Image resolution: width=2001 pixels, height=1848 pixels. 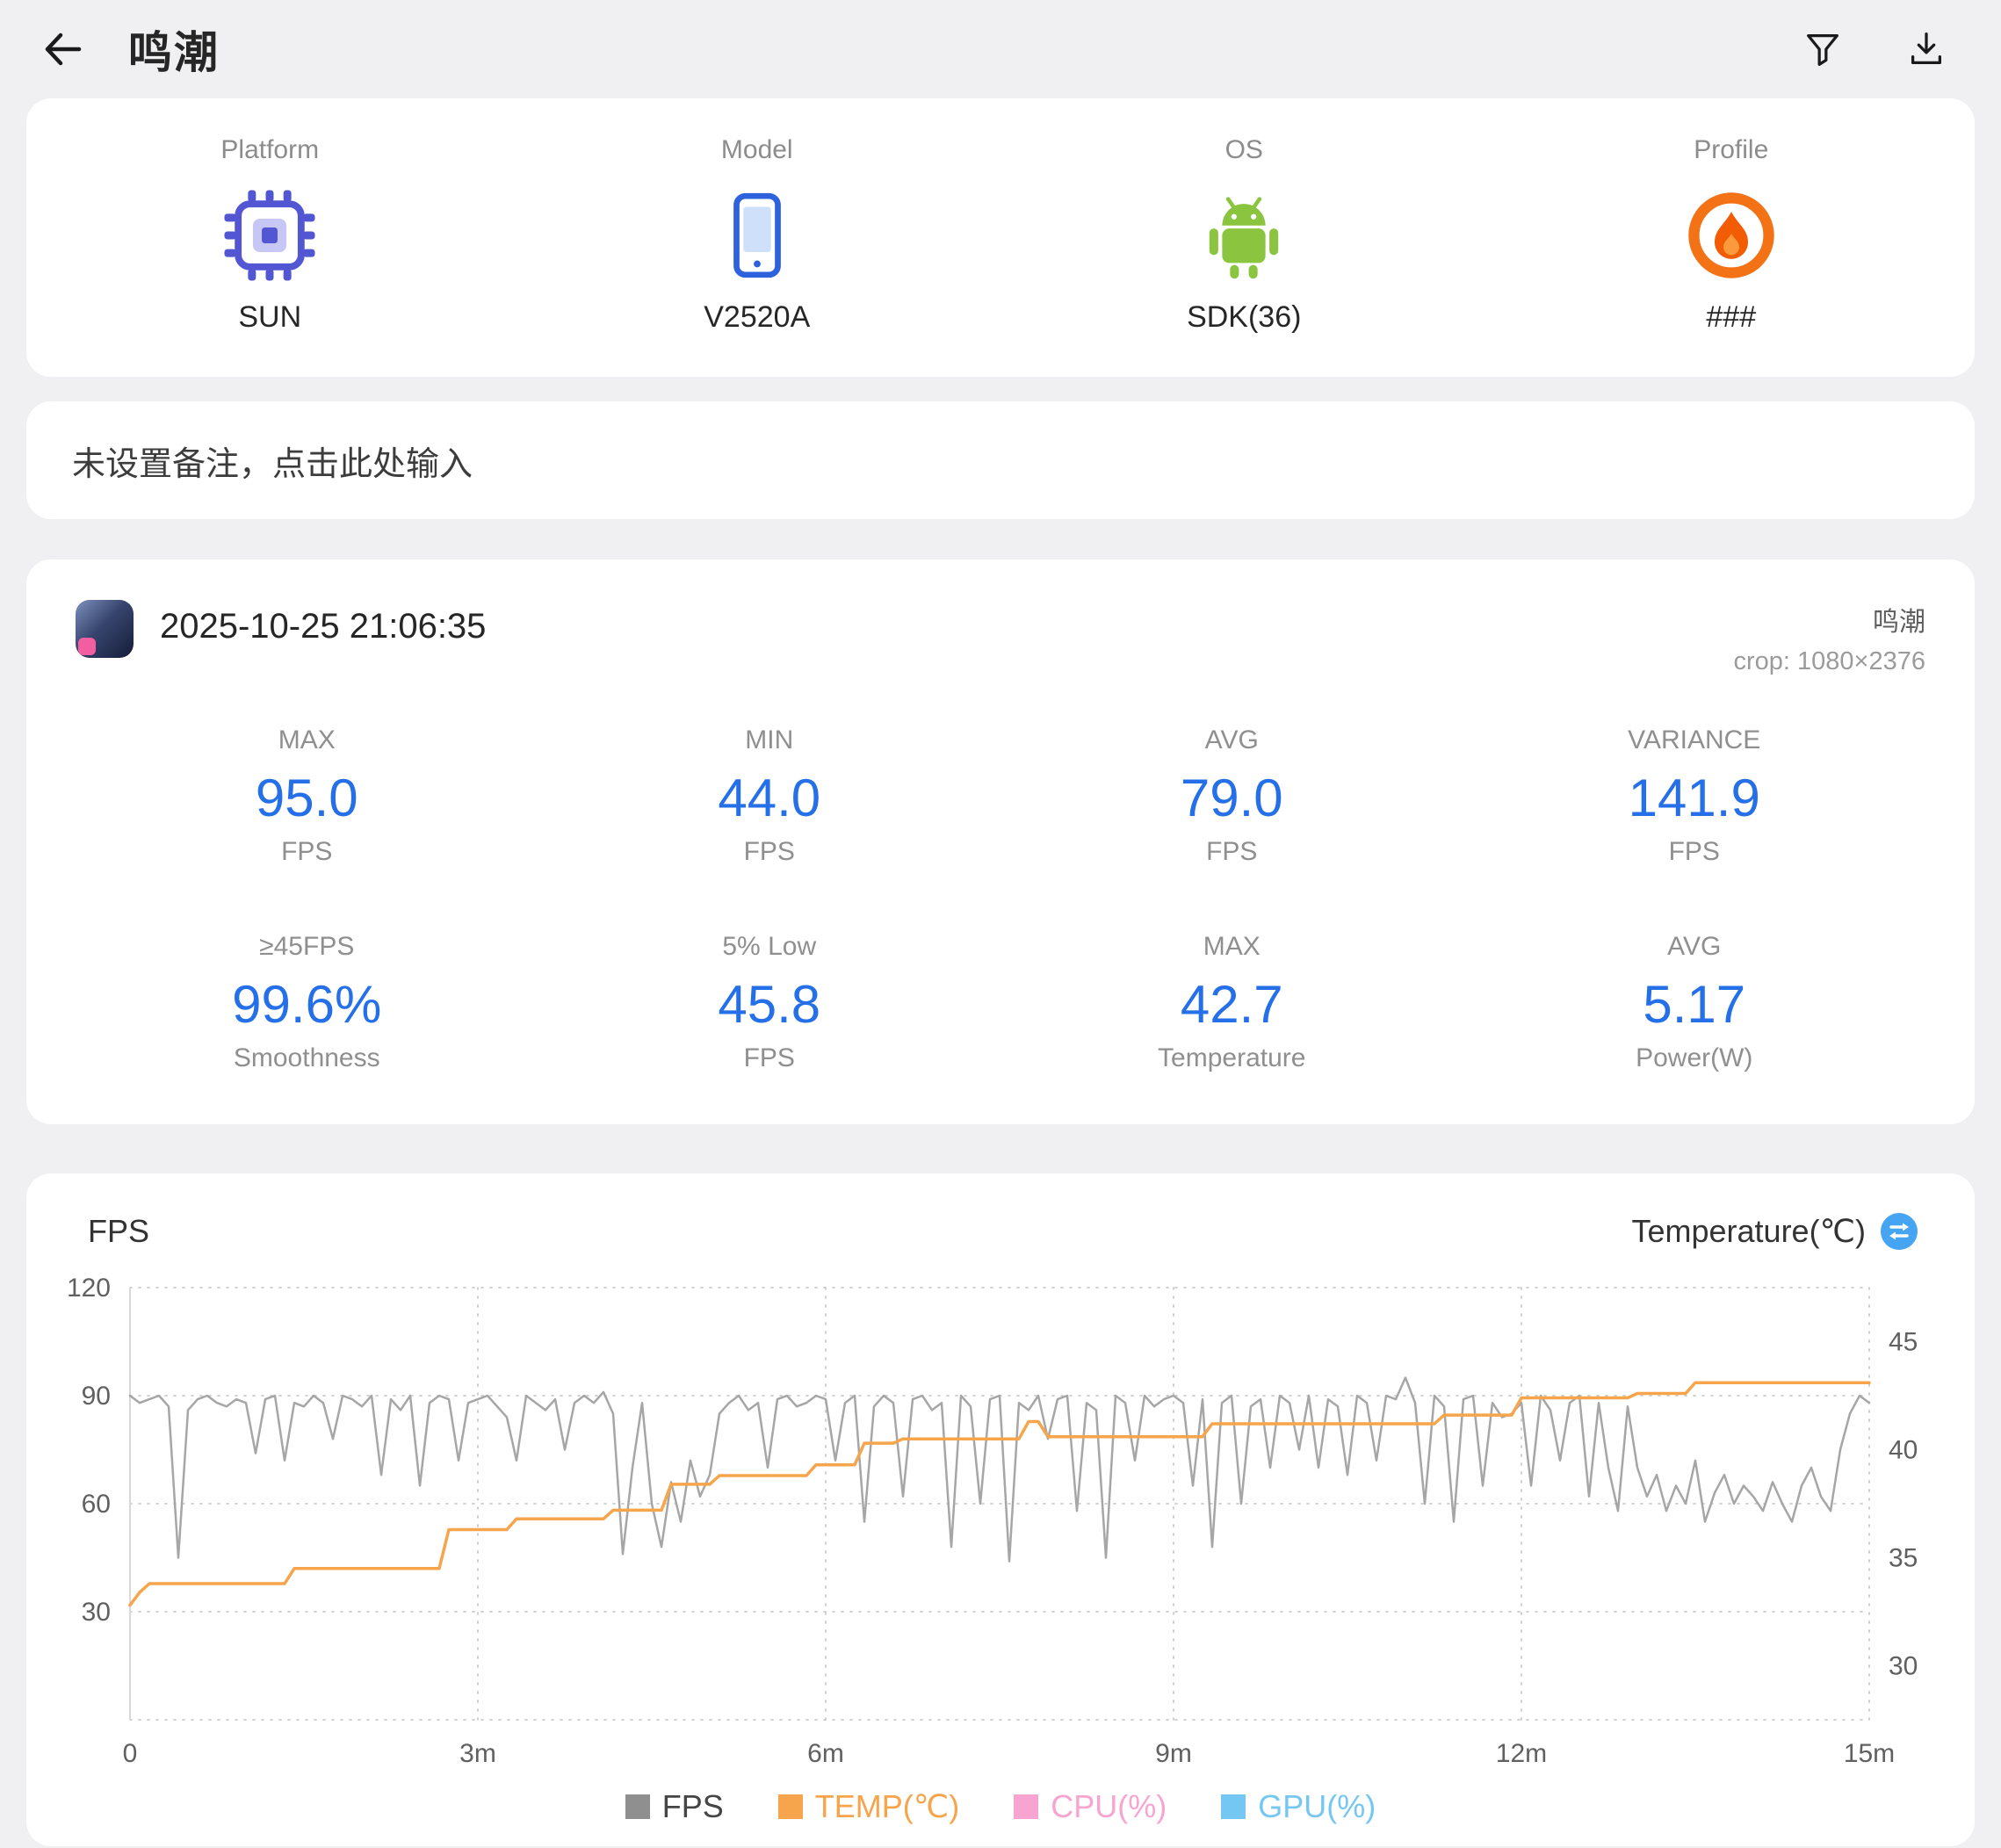 I want to click on stat-value: 44.0, so click(x=770, y=798).